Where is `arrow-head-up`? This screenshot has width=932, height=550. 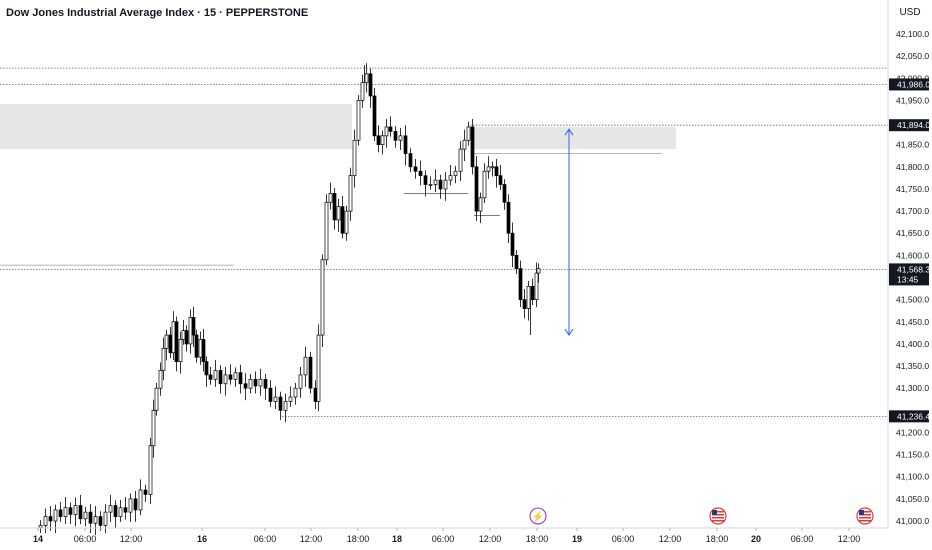 arrow-head-up is located at coordinates (569, 132).